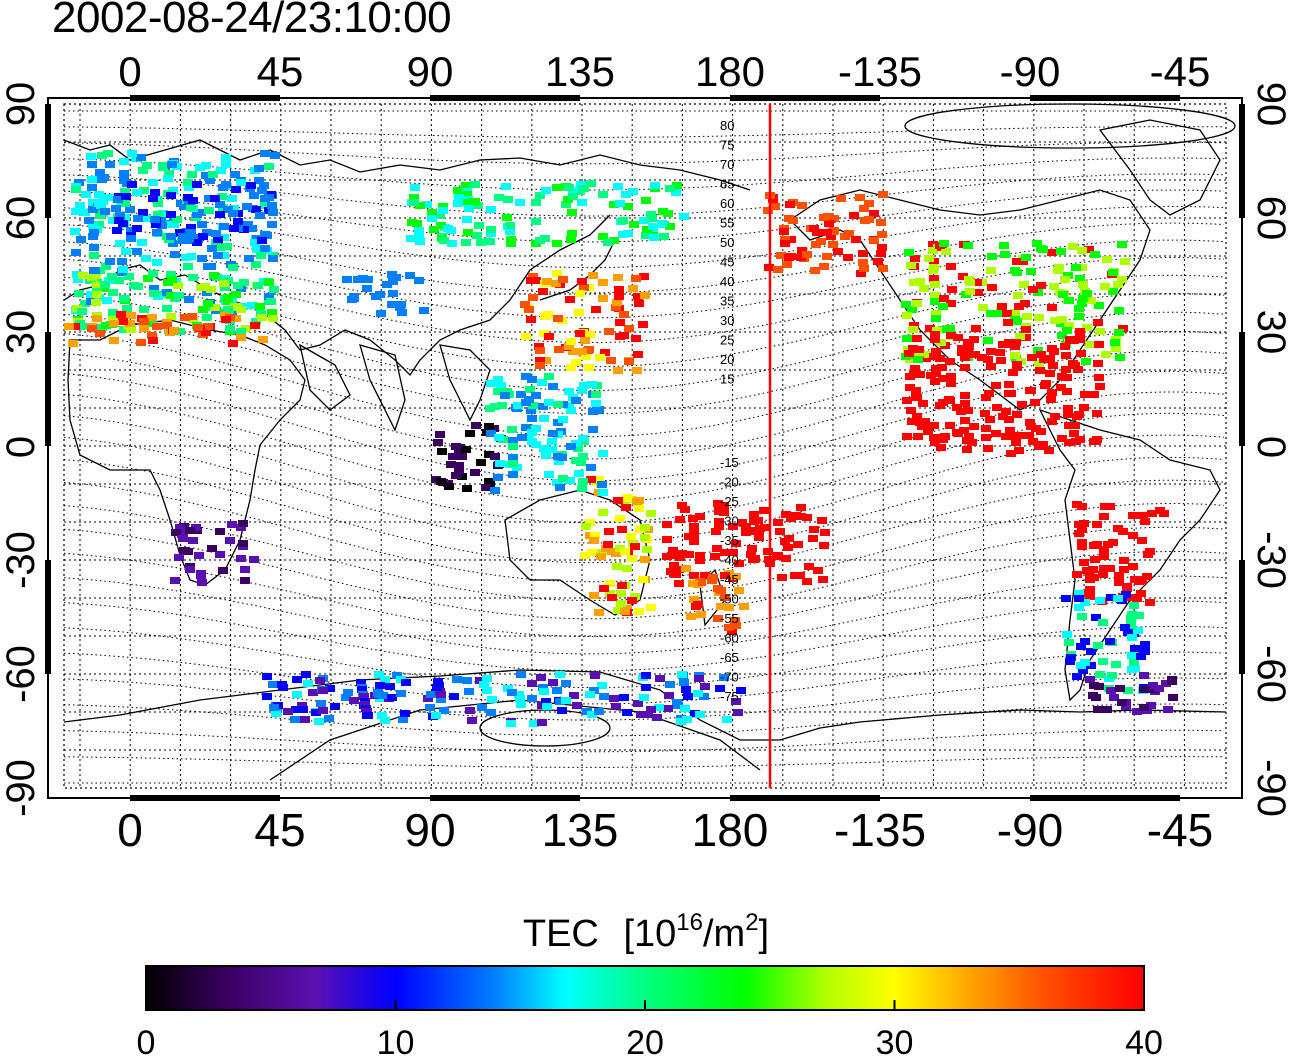  What do you see at coordinates (729, 677) in the screenshot?
I see `mag-lat-label: -70` at bounding box center [729, 677].